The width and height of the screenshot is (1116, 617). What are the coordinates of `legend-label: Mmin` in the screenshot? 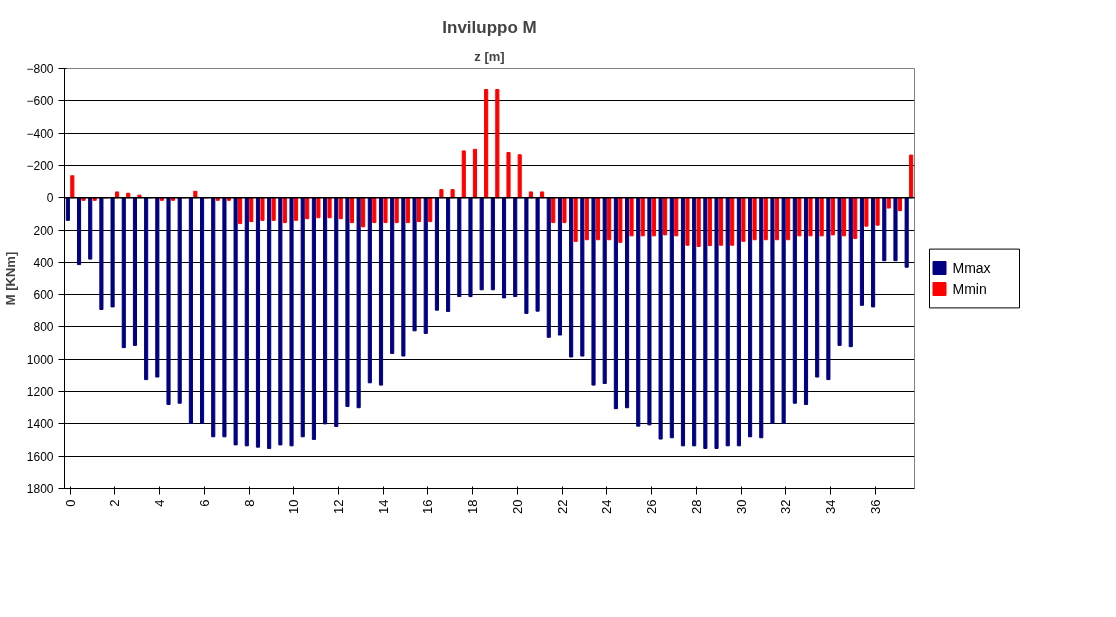 It's located at (969, 289).